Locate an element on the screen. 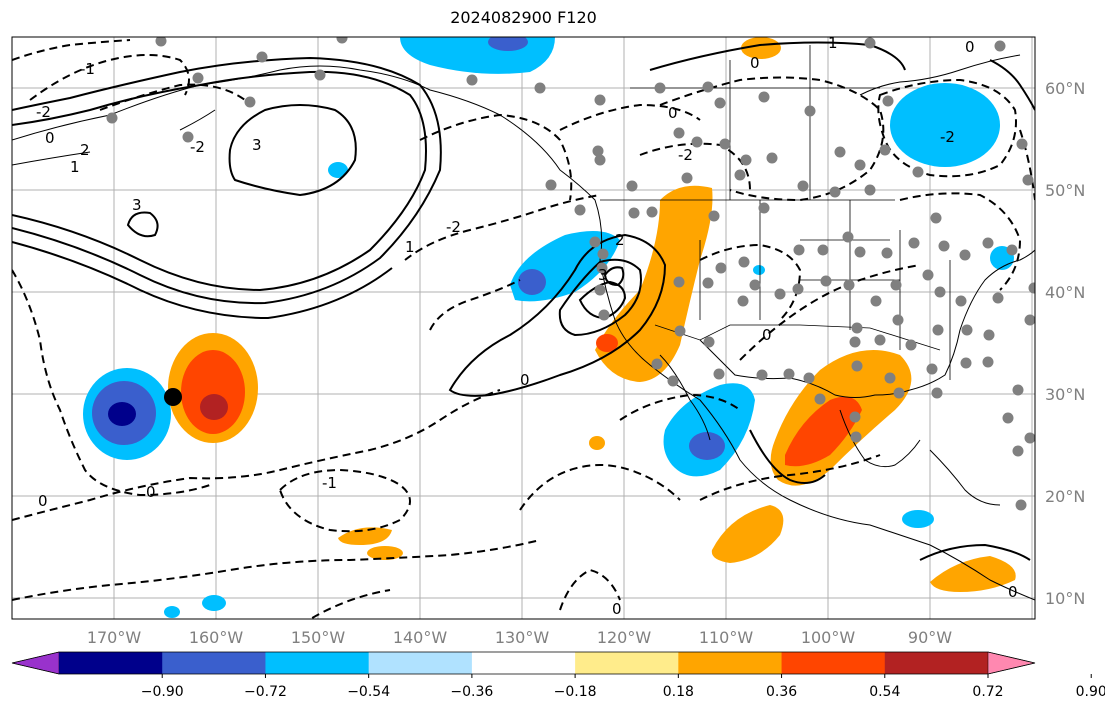 This screenshot has height=712, width=1105. colorbar-tick-label: −0.90 is located at coordinates (162, 692).